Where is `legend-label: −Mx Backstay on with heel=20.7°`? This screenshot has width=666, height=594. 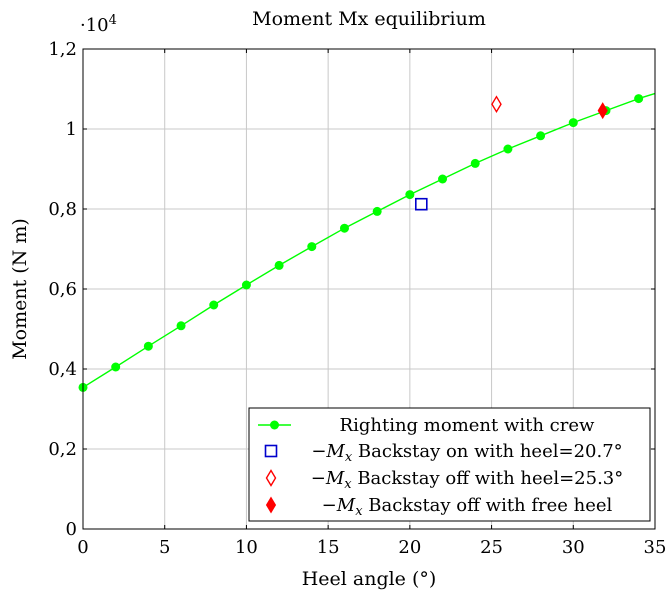
legend-label: −Mx Backstay on with heel=20.7° is located at coordinates (466, 453).